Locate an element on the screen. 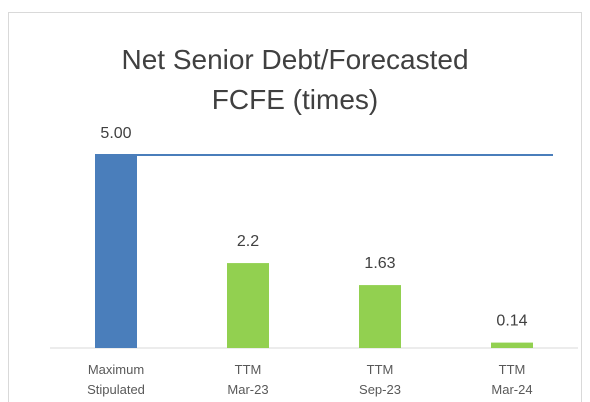  x-tick-label: TTM Mar-24 is located at coordinates (511, 379).